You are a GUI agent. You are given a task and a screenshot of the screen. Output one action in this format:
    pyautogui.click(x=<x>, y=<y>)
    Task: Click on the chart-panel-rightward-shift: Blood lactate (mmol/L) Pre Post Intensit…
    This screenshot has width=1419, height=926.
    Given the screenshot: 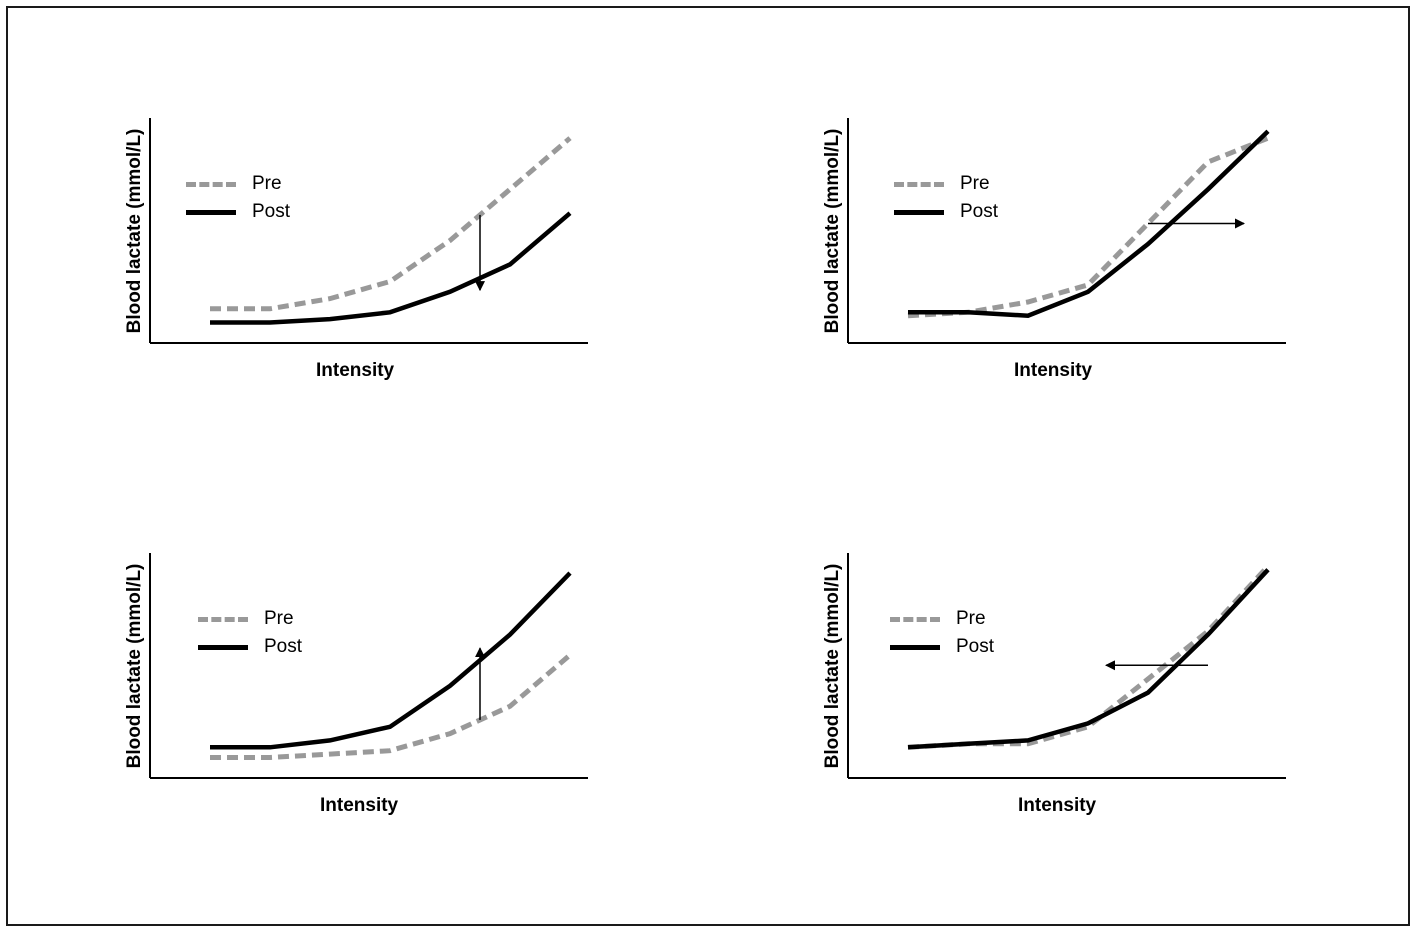 What is the action you would take?
    pyautogui.click(x=1078, y=260)
    